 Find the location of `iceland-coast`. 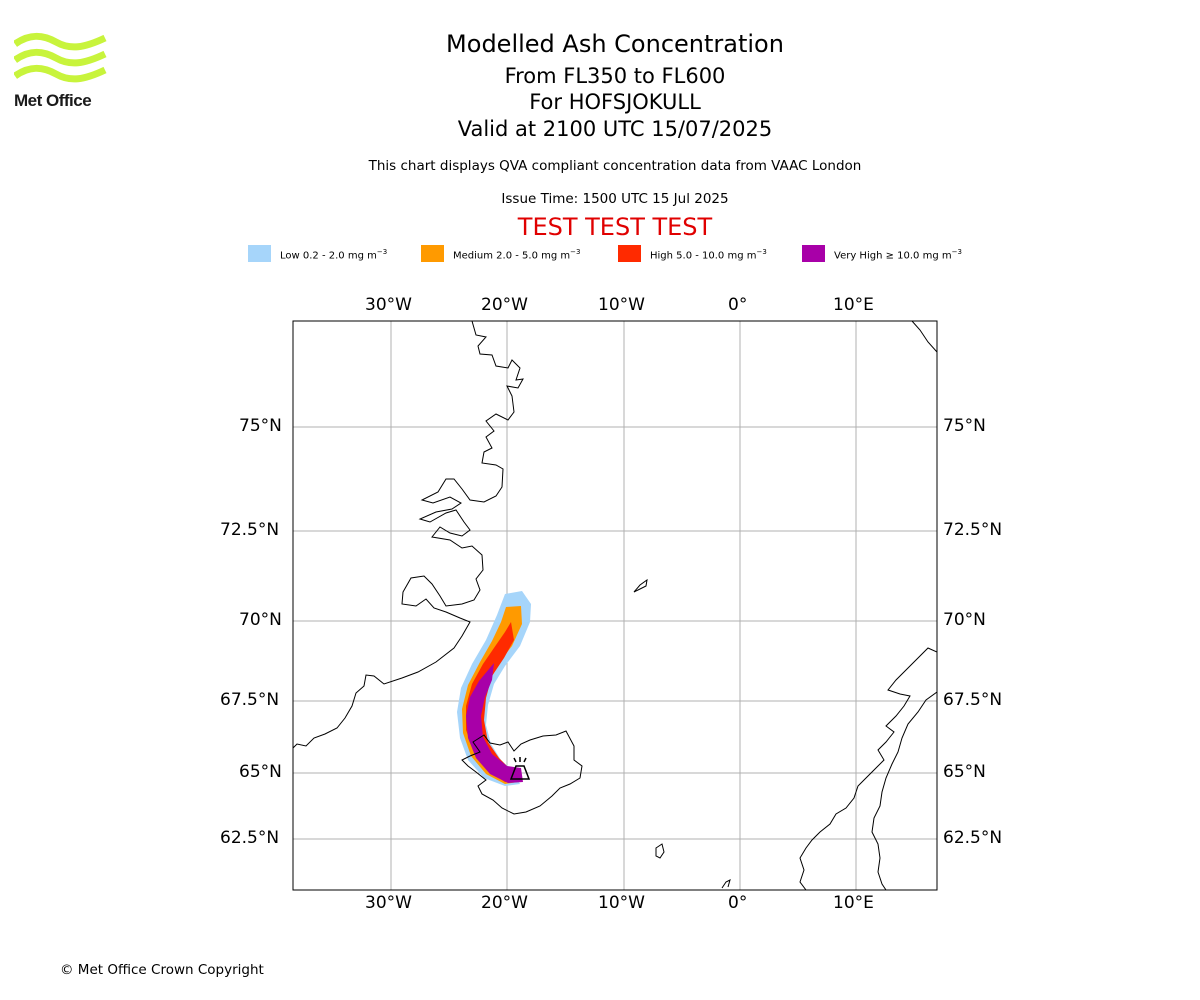

iceland-coast is located at coordinates (522, 772).